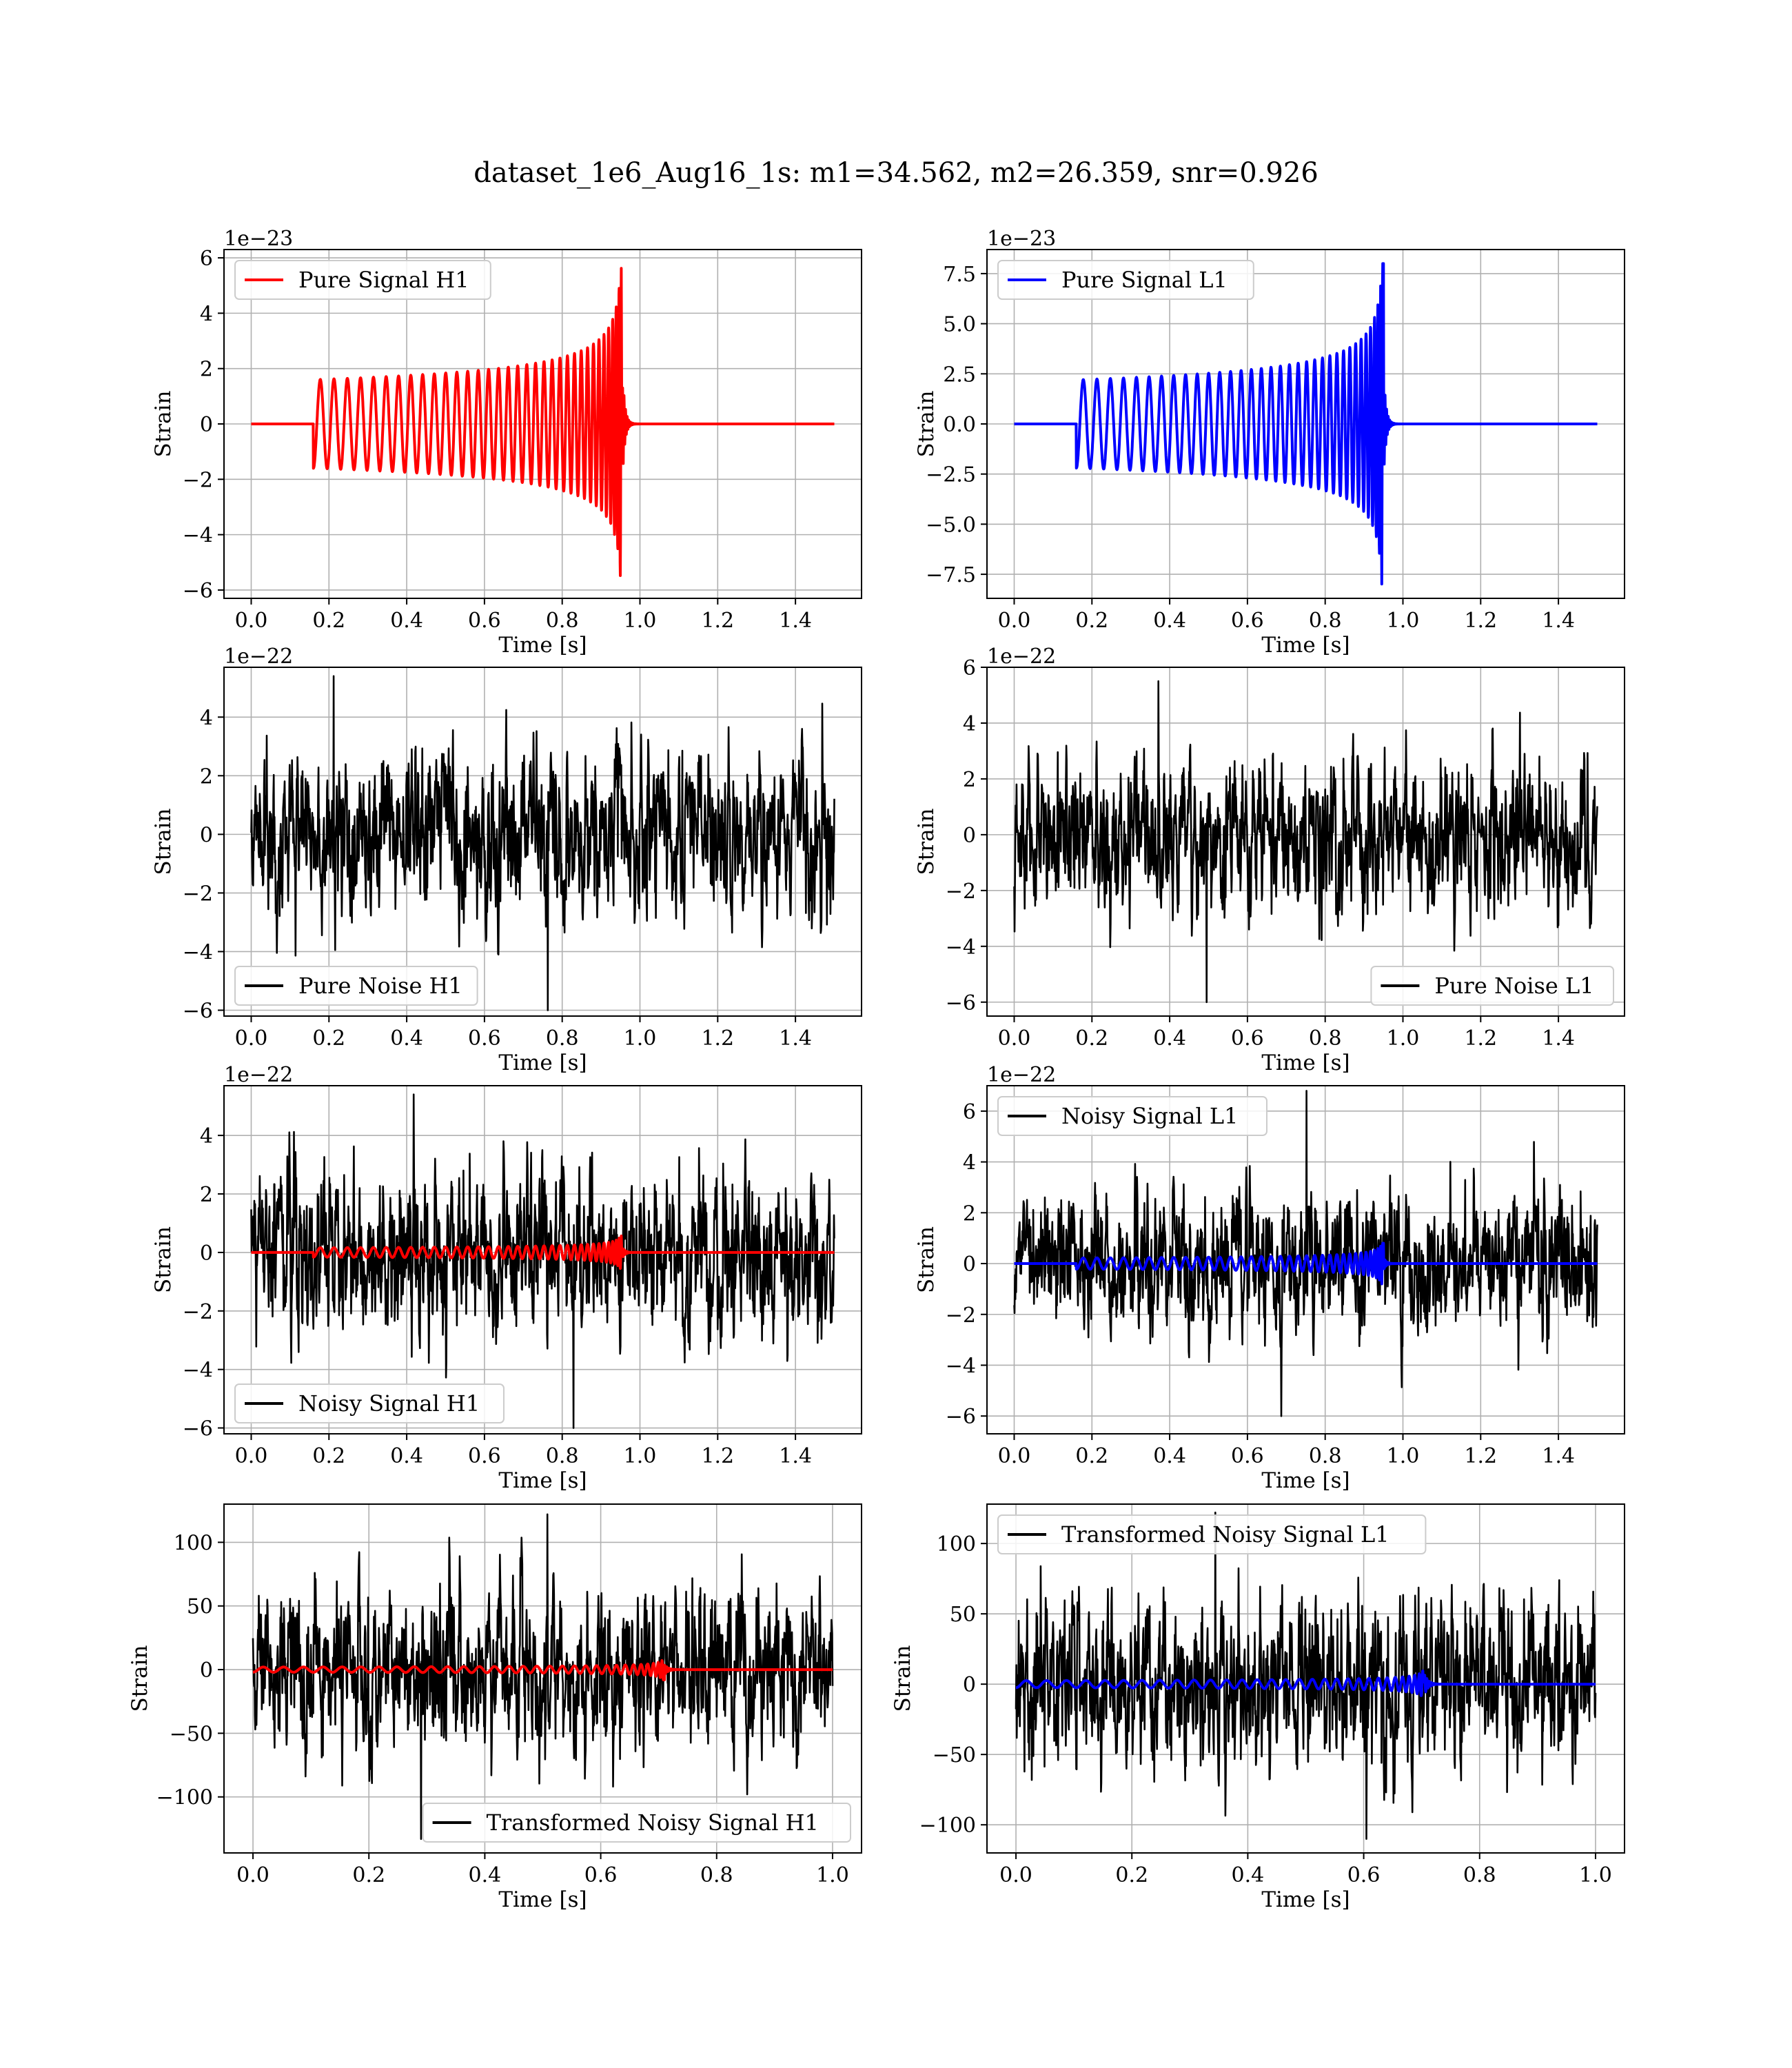 Image resolution: width=1792 pixels, height=2068 pixels. Describe the element at coordinates (384, 280) in the screenshot. I see `legend-label: Pure Signal H1` at that location.